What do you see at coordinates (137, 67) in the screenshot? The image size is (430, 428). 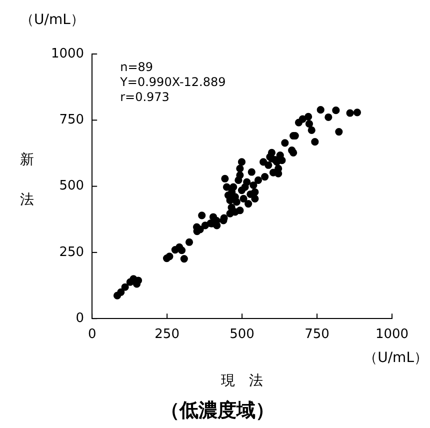 I see `annotation: n=89` at bounding box center [137, 67].